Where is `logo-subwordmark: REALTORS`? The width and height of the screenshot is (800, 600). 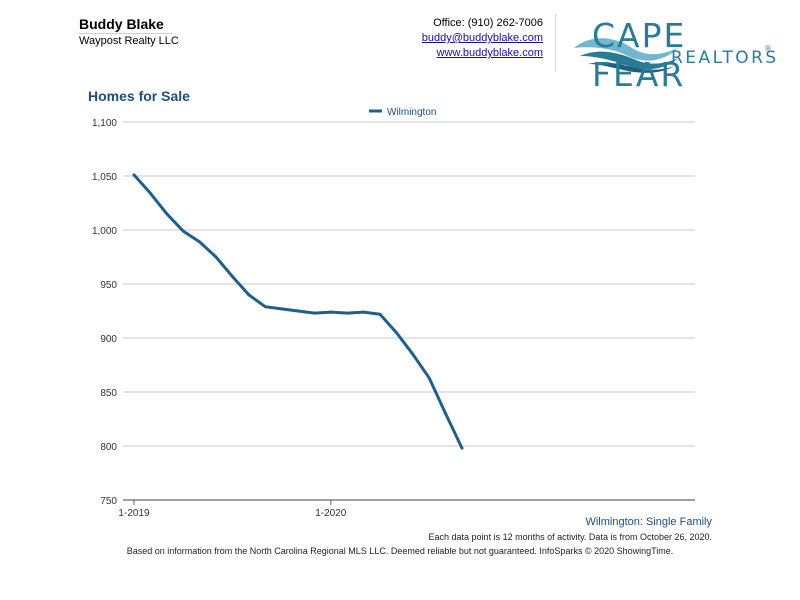 logo-subwordmark: REALTORS is located at coordinates (725, 58).